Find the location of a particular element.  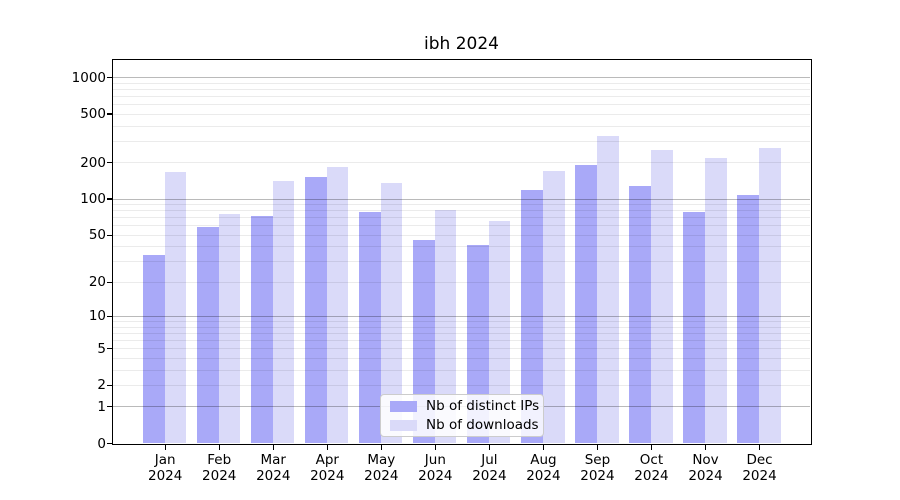

y-tick-label: 500 is located at coordinates (93, 114).